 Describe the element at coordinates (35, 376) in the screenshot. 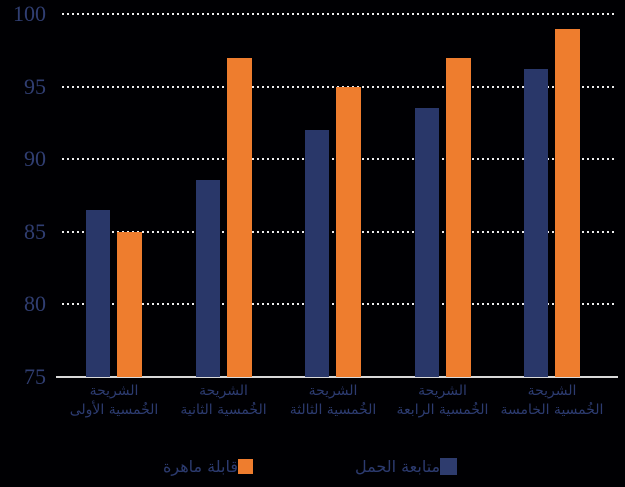

I see `y-axis-tick-label: 75` at that location.